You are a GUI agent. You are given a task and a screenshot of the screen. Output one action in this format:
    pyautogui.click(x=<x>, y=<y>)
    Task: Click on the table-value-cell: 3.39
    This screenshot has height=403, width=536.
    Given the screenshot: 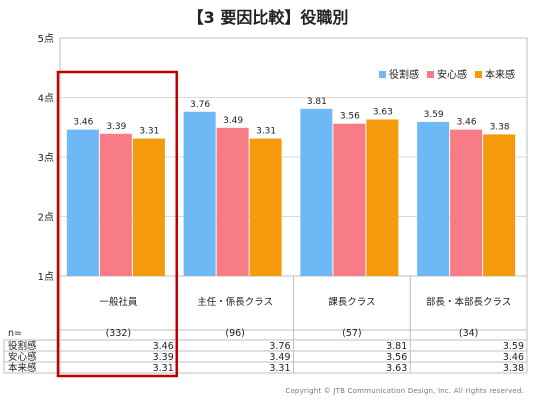 What is the action you would take?
    pyautogui.click(x=163, y=357)
    